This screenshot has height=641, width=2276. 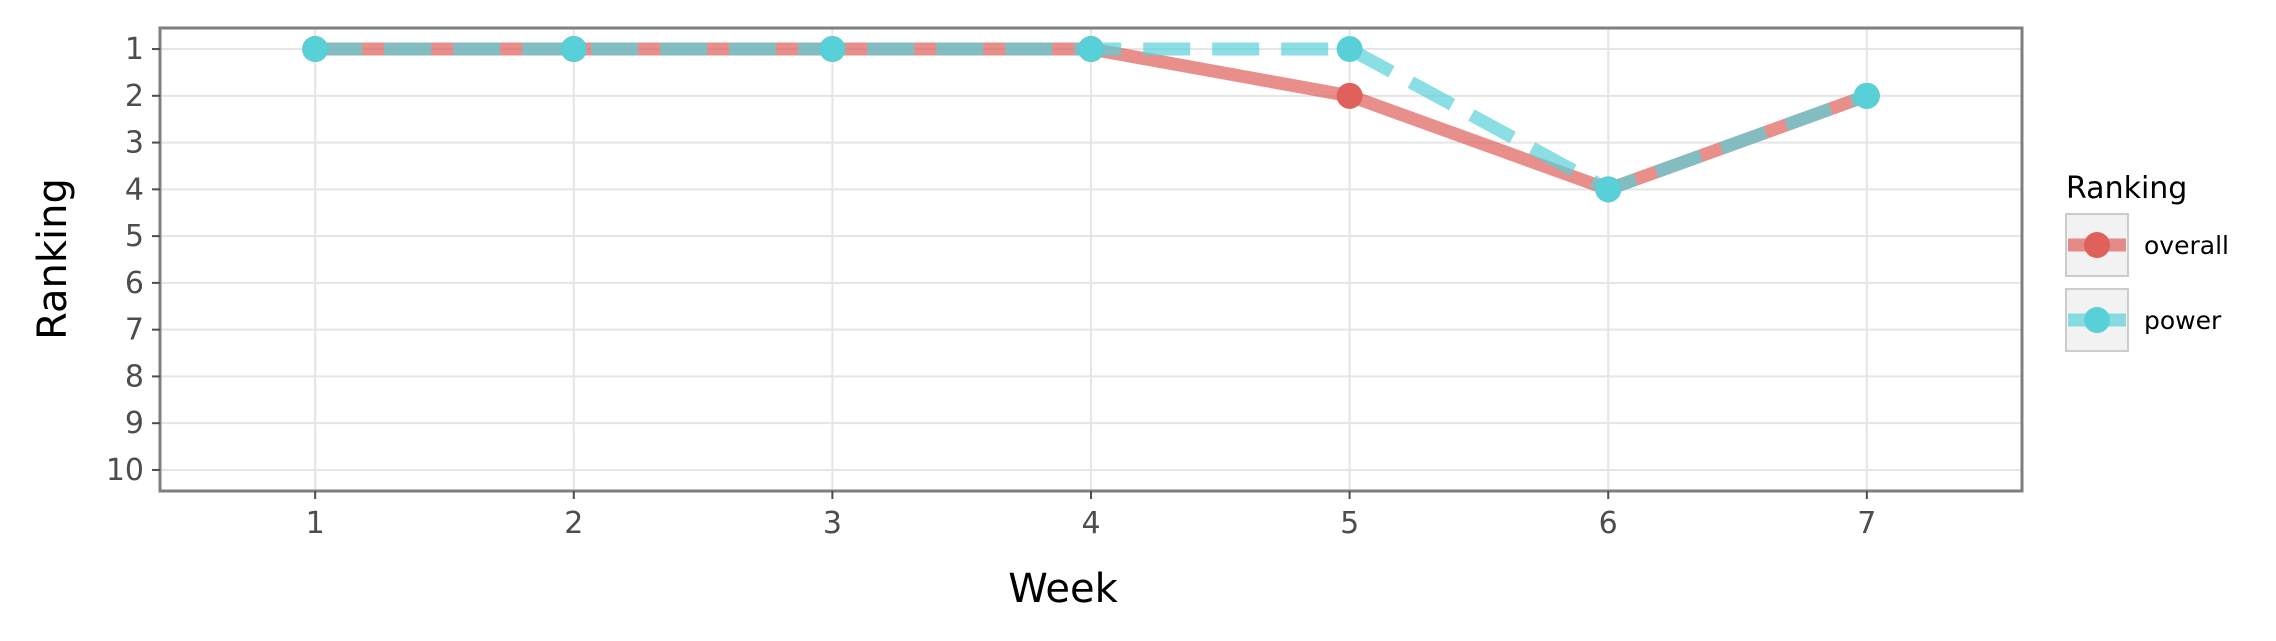 I want to click on y-axis-title: Ranking, so click(x=53, y=259).